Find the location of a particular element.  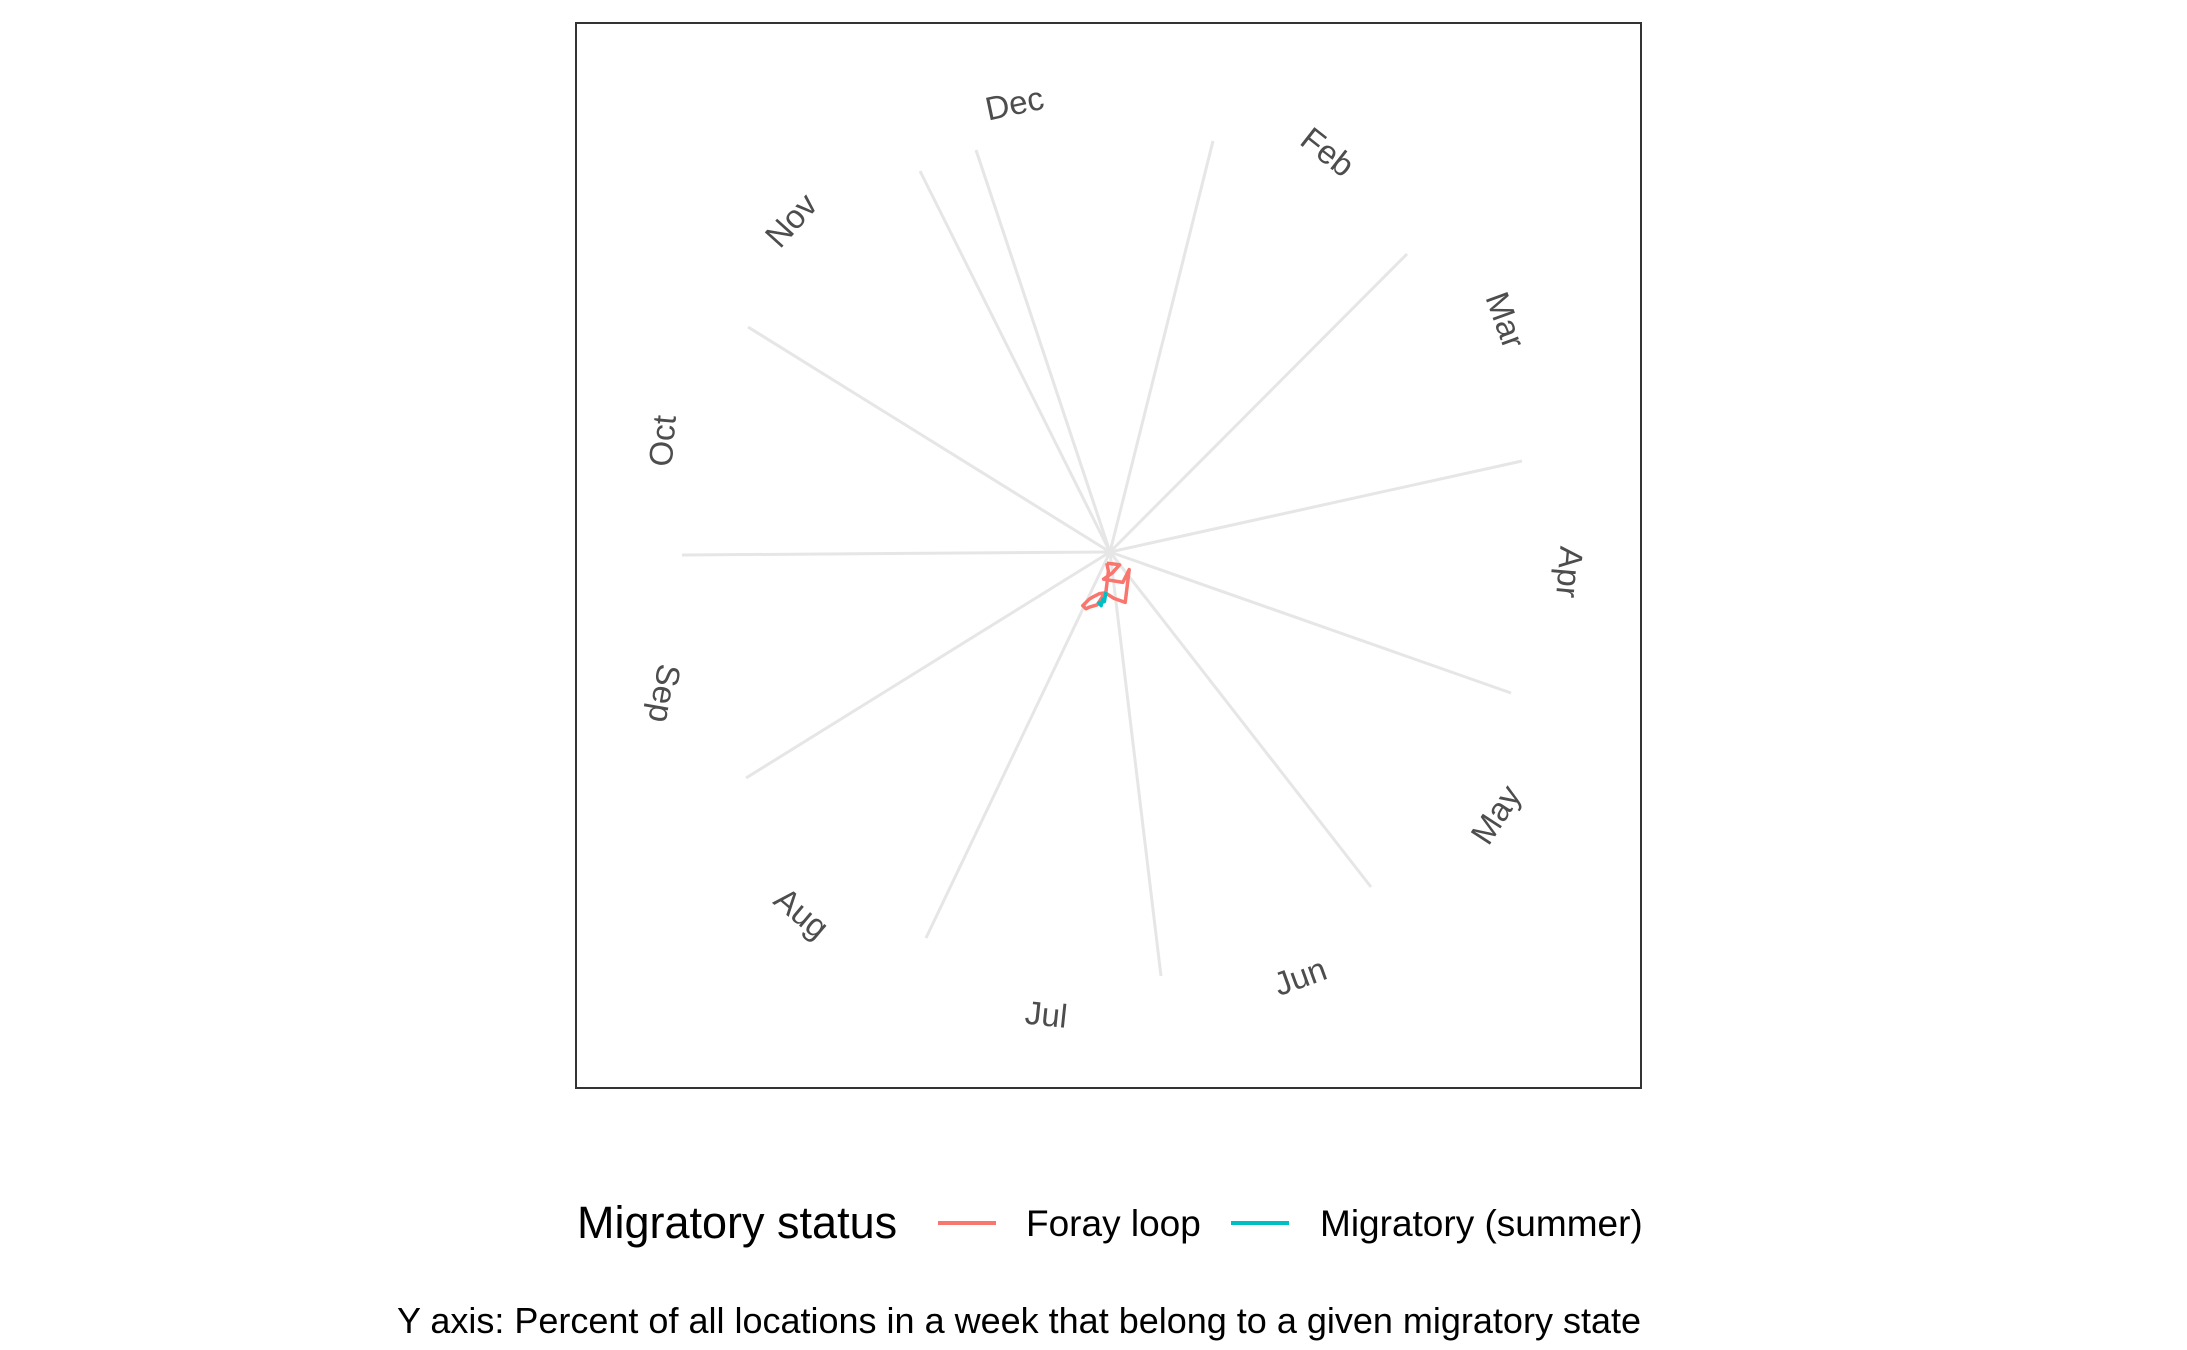

month-label-mar: Mar is located at coordinates (1506, 320).